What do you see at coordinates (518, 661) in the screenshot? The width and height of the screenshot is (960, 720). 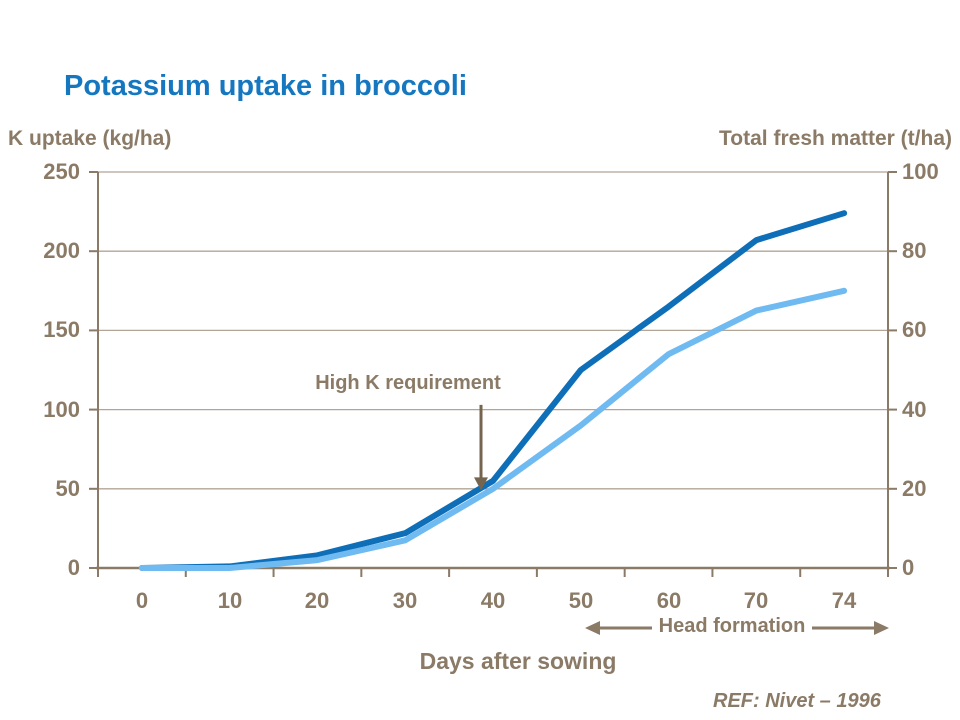 I see `x-axis-title: Days after sowing` at bounding box center [518, 661].